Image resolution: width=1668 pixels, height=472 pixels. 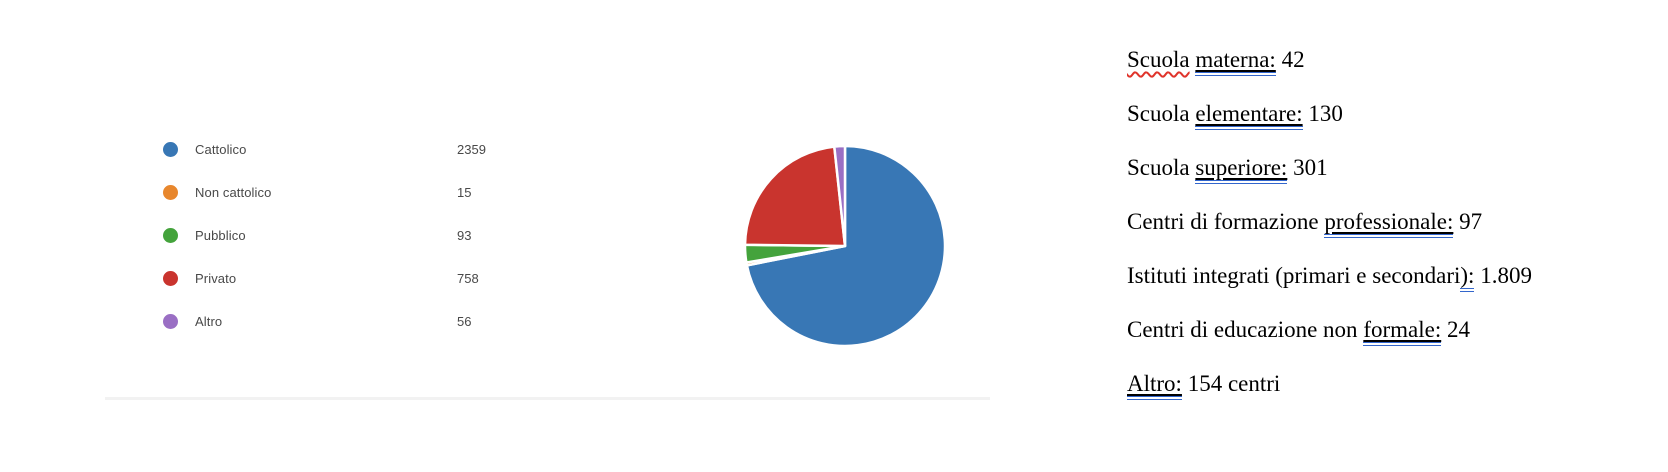 What do you see at coordinates (233, 192) in the screenshot?
I see `legend-label: Non cattolico` at bounding box center [233, 192].